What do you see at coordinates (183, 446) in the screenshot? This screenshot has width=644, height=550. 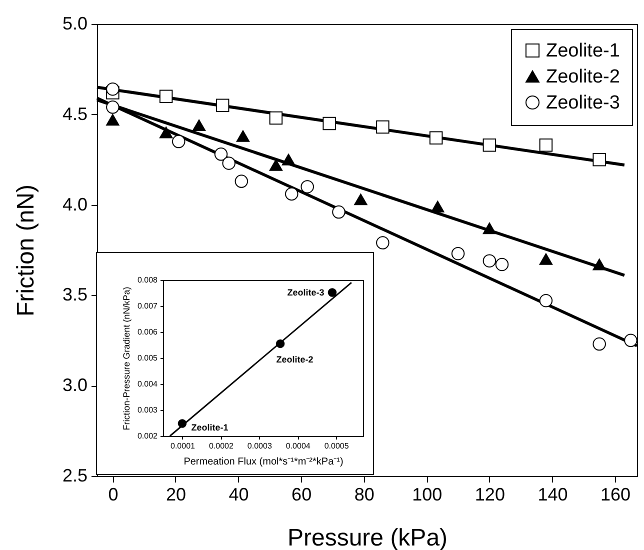 I see `x-tick-label: 0.0001` at bounding box center [183, 446].